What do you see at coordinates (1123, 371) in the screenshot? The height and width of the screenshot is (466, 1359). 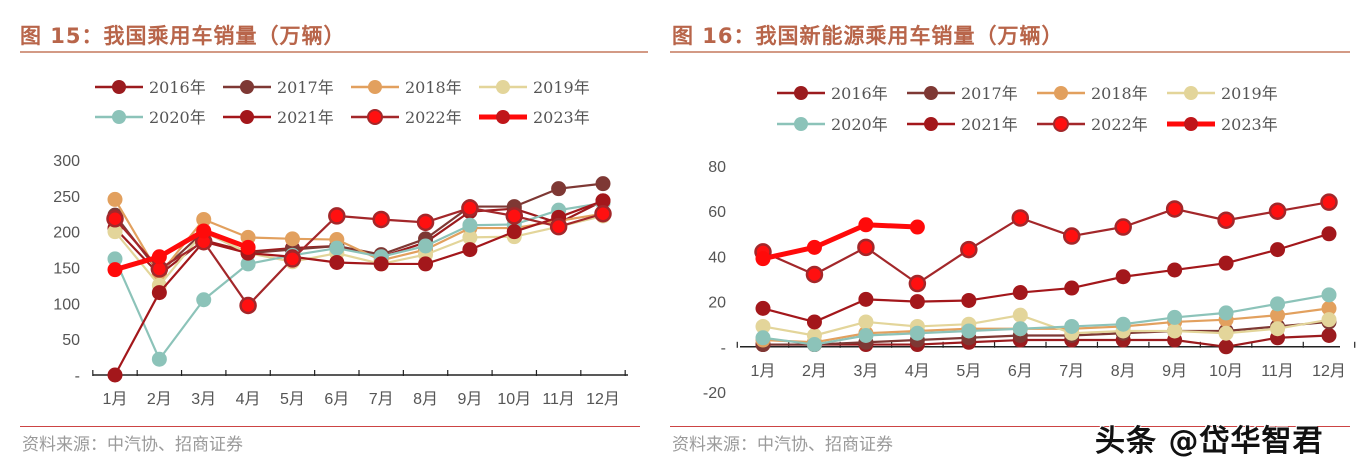 I see `x-tick-label: 8月` at bounding box center [1123, 371].